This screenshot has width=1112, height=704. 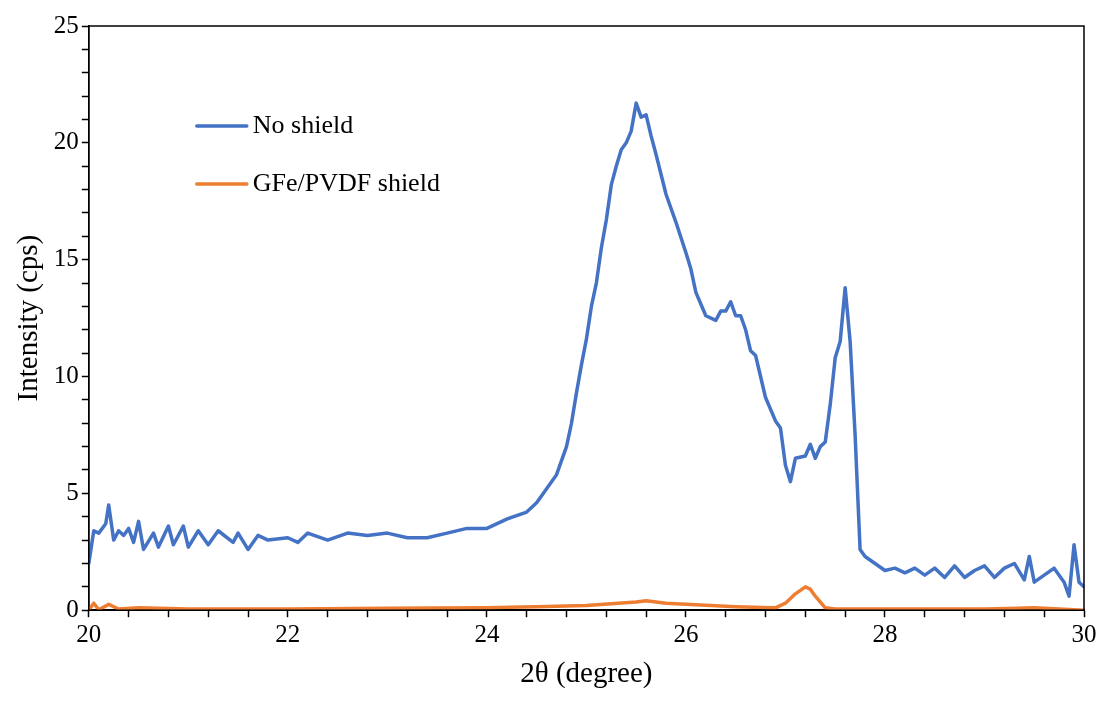 What do you see at coordinates (28, 318) in the screenshot?
I see `y-axis-title: Intensity (cps)` at bounding box center [28, 318].